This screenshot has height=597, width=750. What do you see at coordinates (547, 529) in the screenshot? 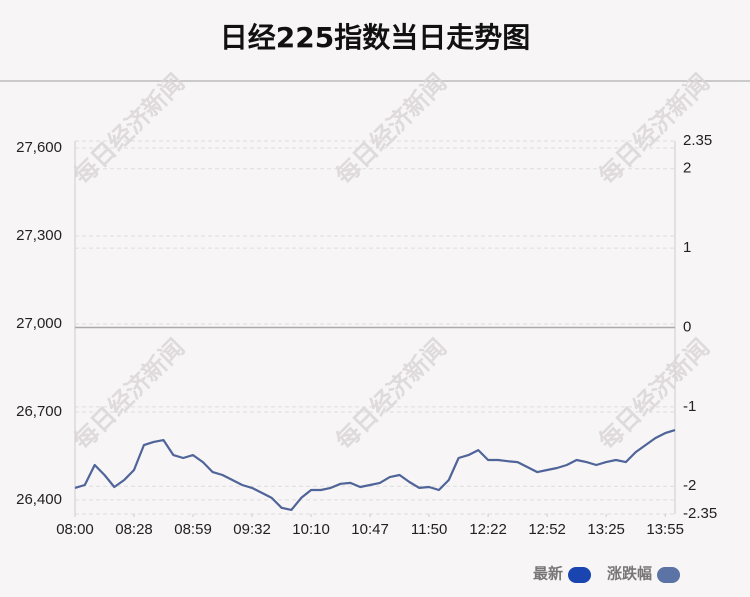
I see `x-tick-label: 12:52` at bounding box center [547, 529].